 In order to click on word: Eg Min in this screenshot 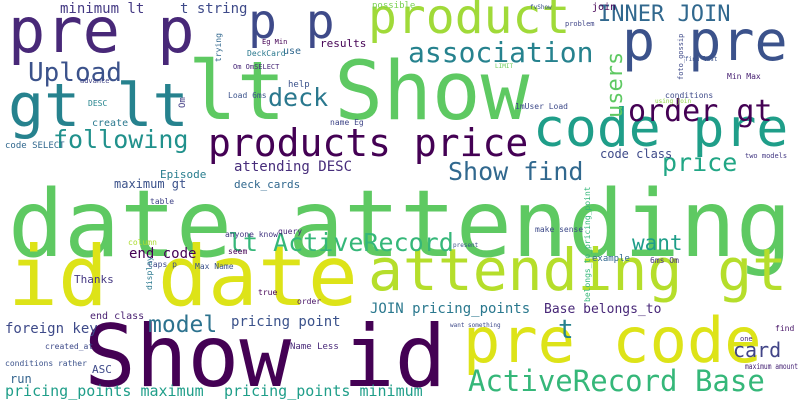, I will do `click(274, 42)`.